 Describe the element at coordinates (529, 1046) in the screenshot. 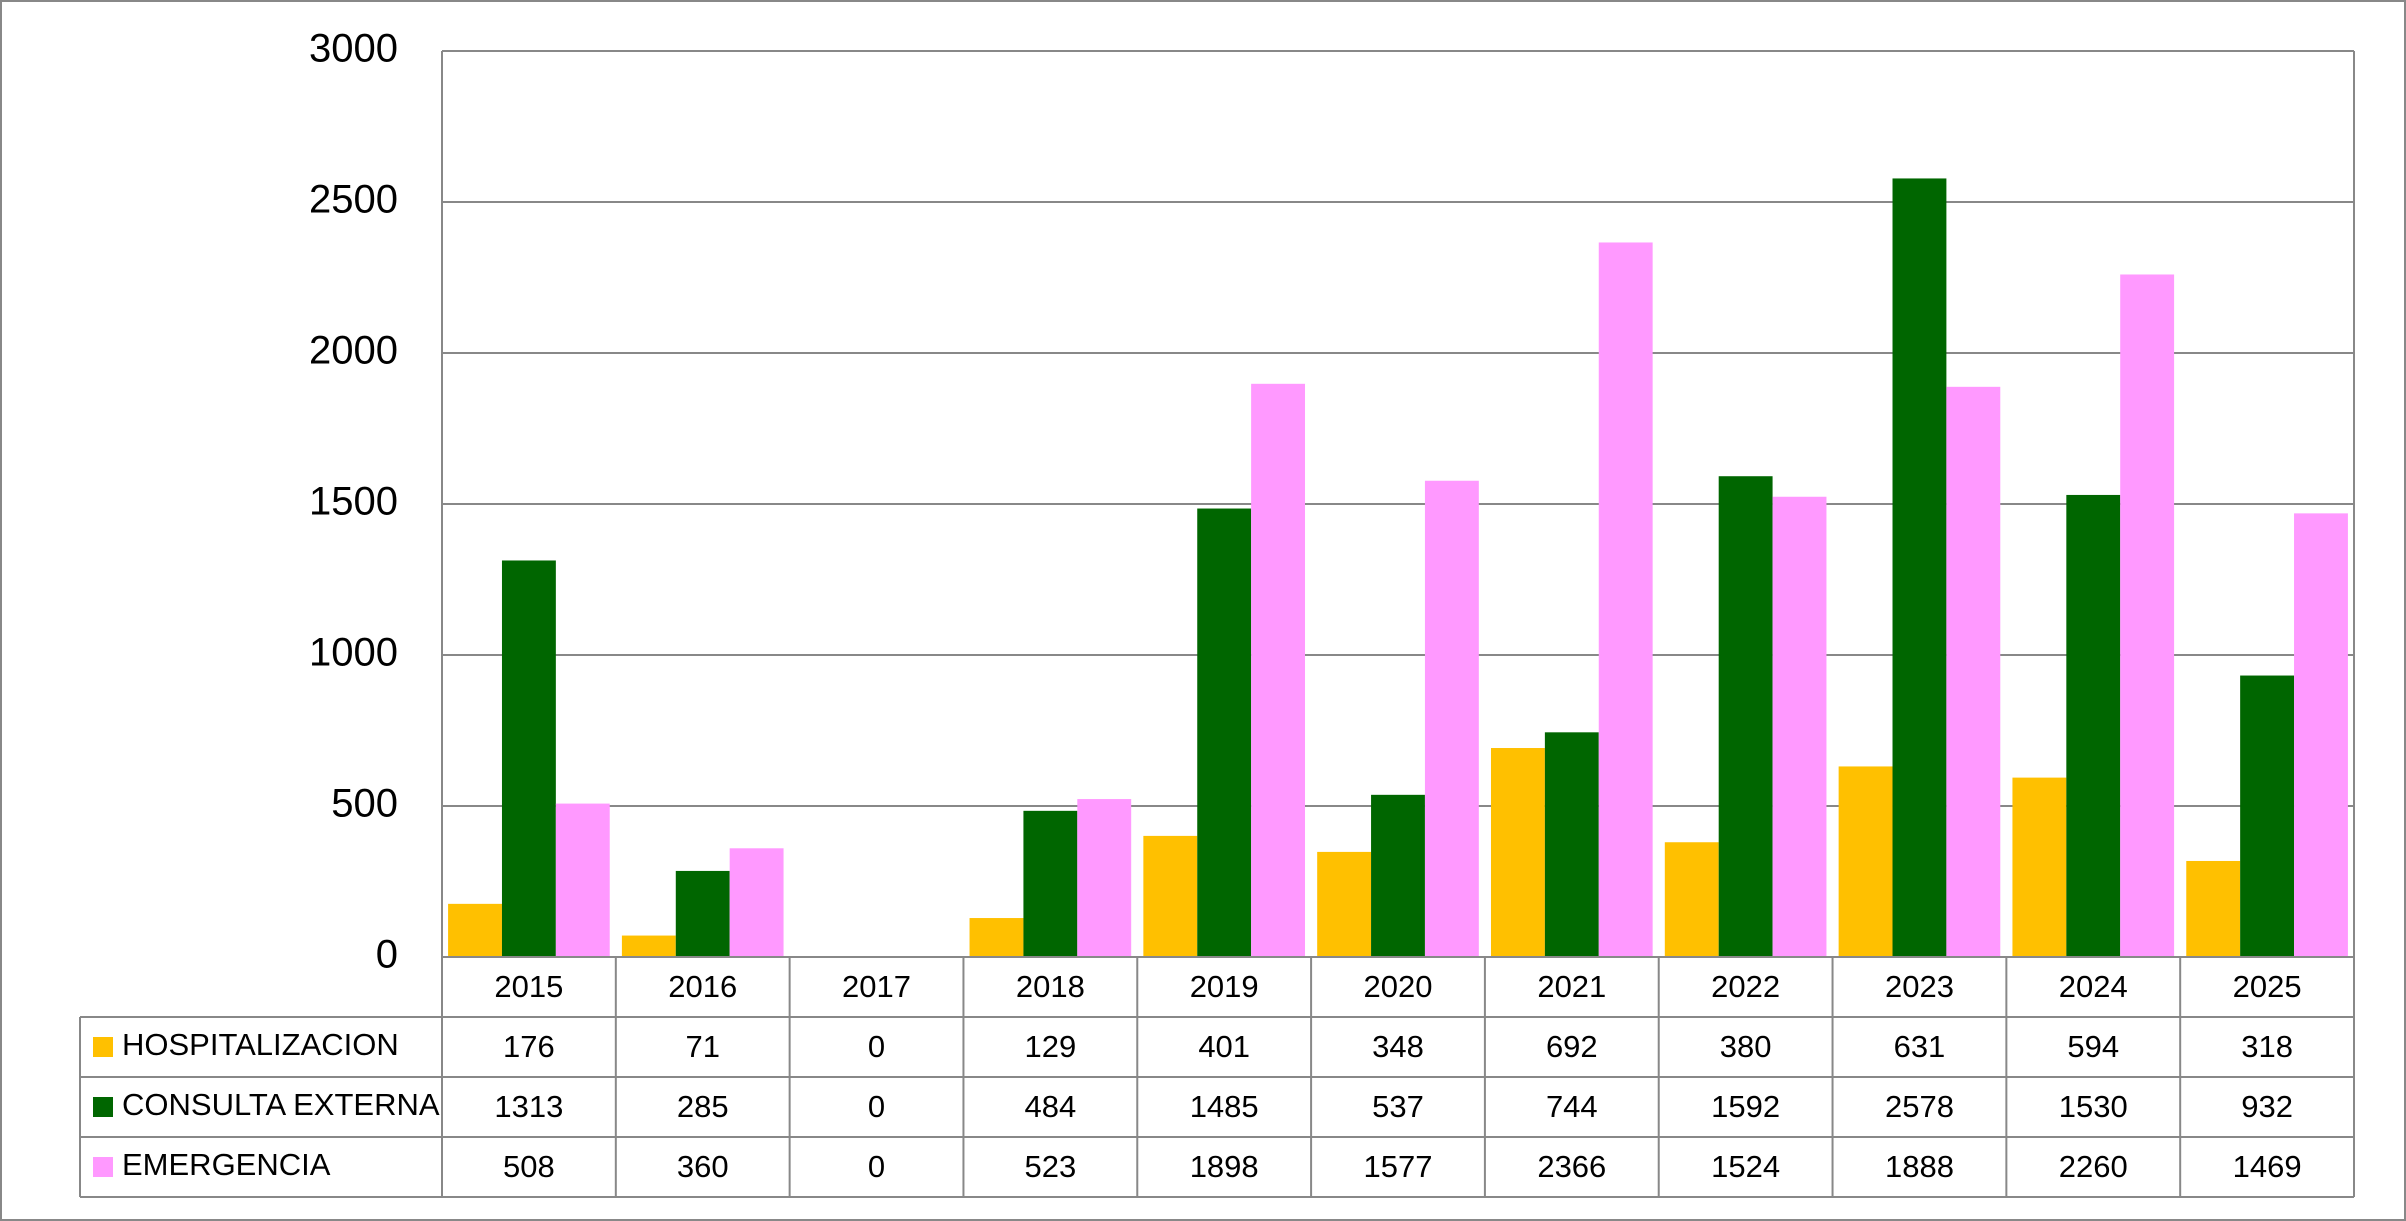

I see `table-value: 176` at that location.